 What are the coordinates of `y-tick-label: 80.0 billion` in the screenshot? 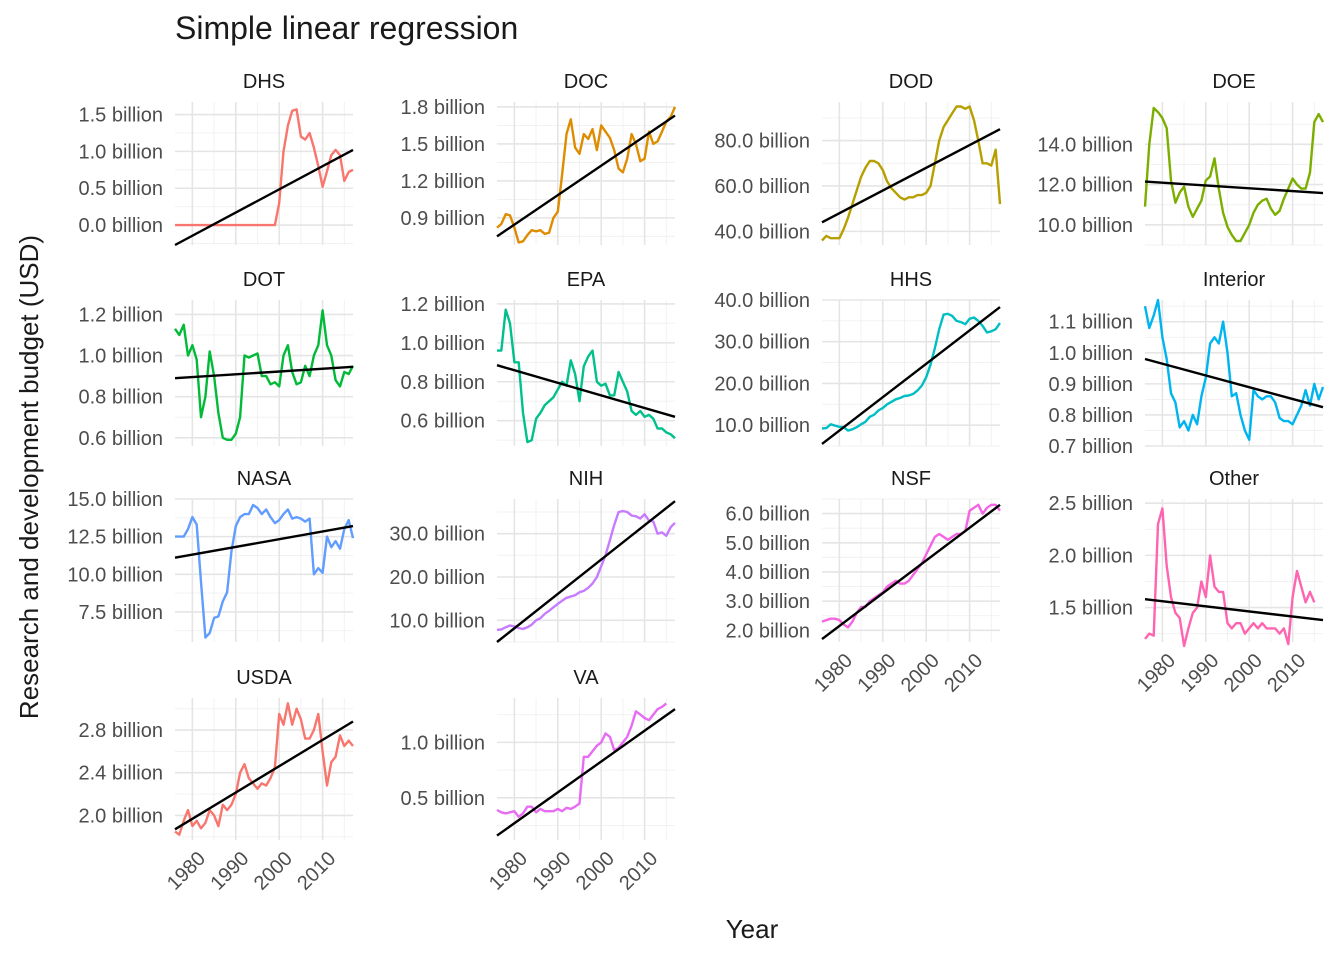 It's located at (762, 142).